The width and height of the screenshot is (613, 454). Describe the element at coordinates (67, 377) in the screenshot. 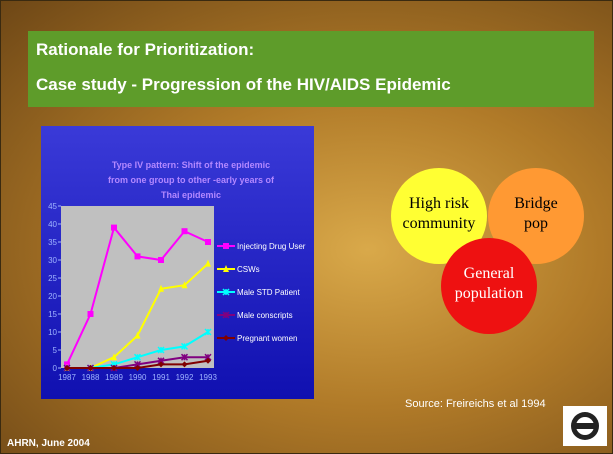

I see `x-tick-label: 1987` at that location.